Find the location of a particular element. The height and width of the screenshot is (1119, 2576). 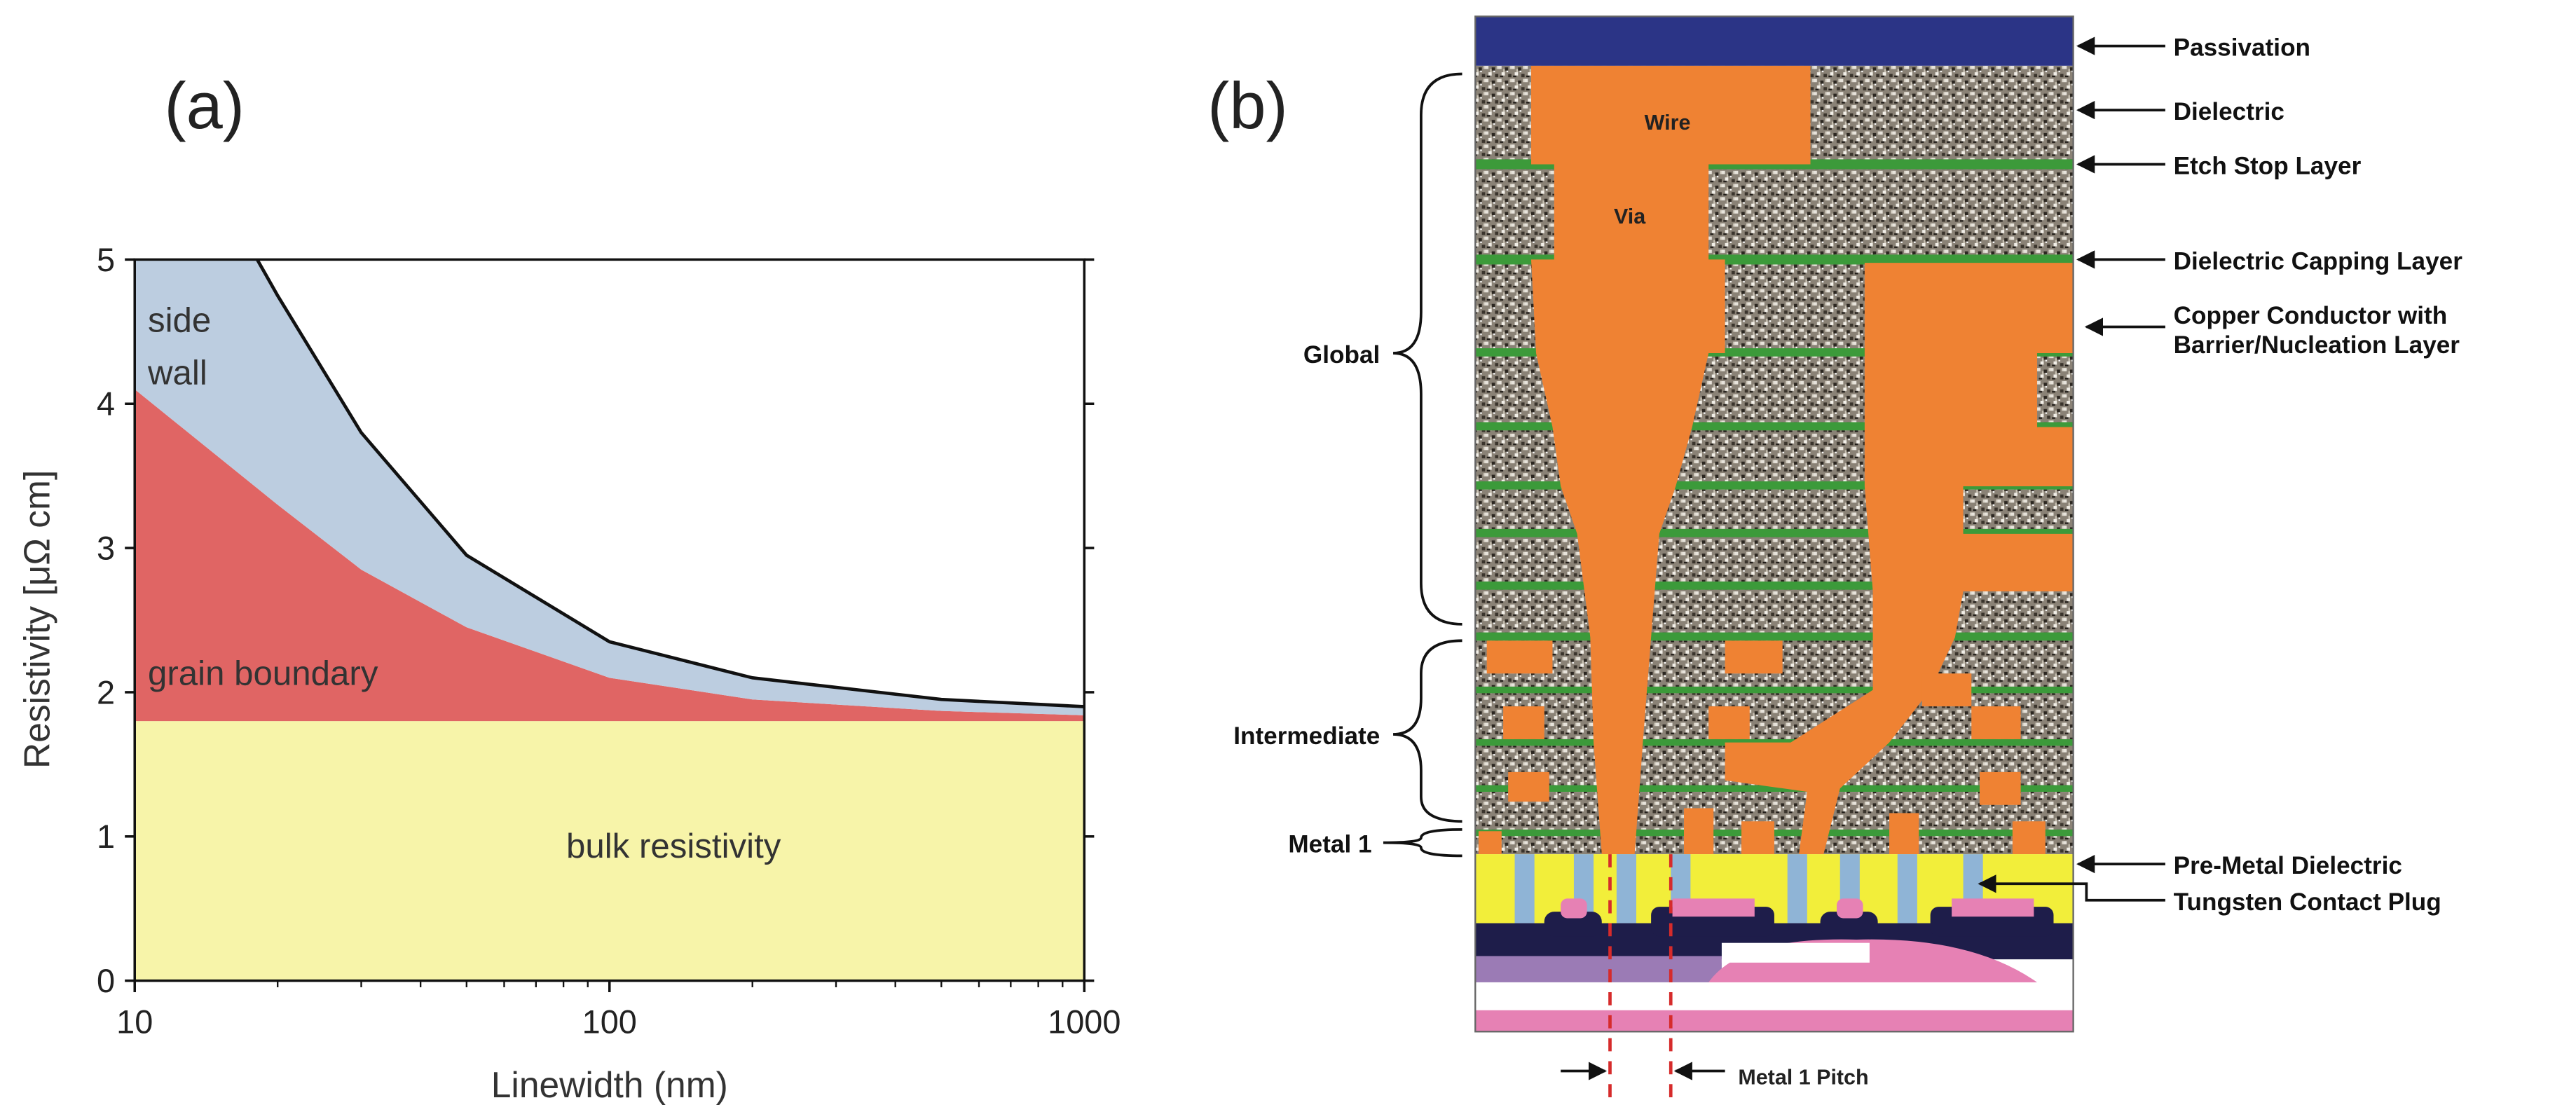

layer-label: Pre-Metal Dielectric is located at coordinates (2288, 865).